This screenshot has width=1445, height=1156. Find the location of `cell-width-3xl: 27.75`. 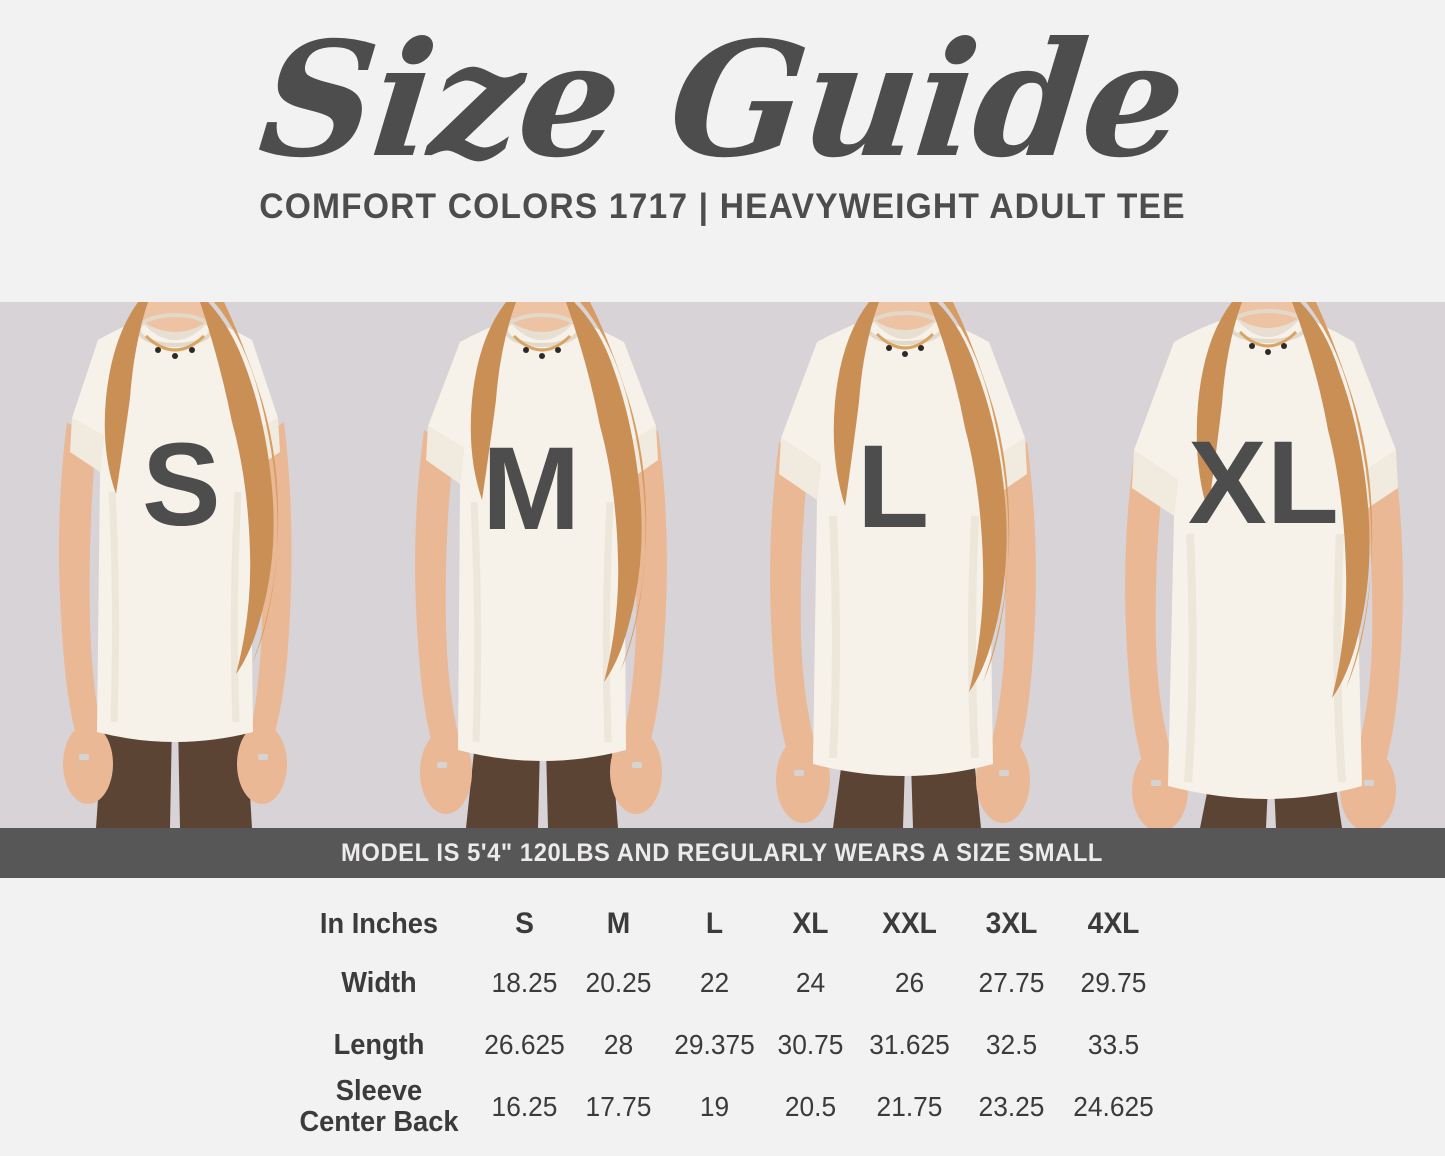

cell-width-3xl: 27.75 is located at coordinates (1011, 982).